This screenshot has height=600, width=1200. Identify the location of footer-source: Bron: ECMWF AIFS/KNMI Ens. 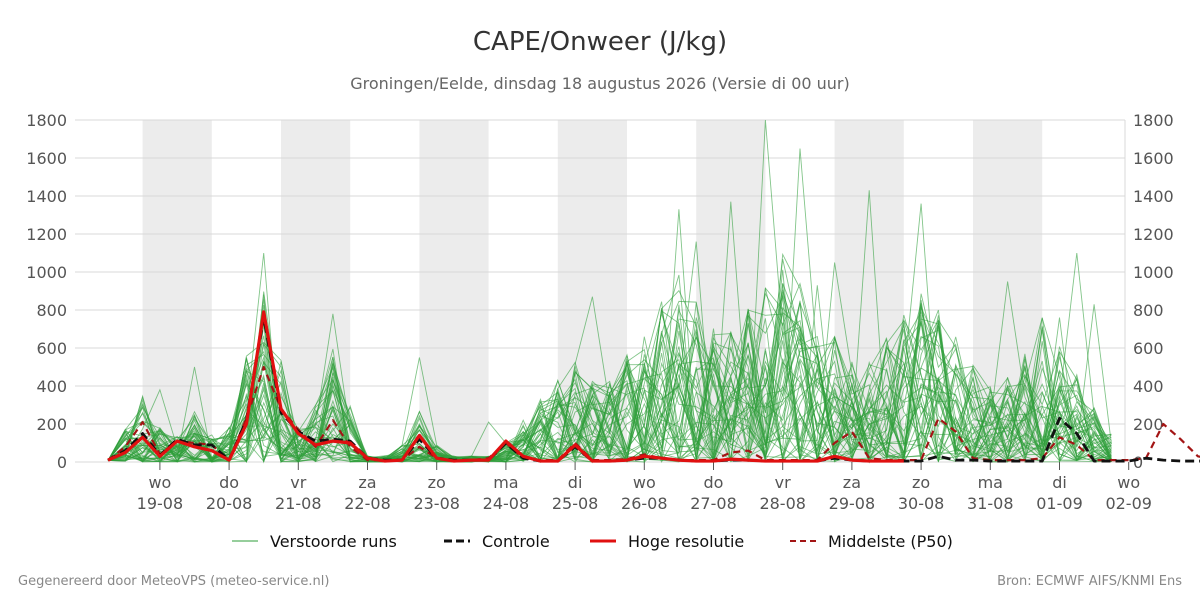
(1089, 581).